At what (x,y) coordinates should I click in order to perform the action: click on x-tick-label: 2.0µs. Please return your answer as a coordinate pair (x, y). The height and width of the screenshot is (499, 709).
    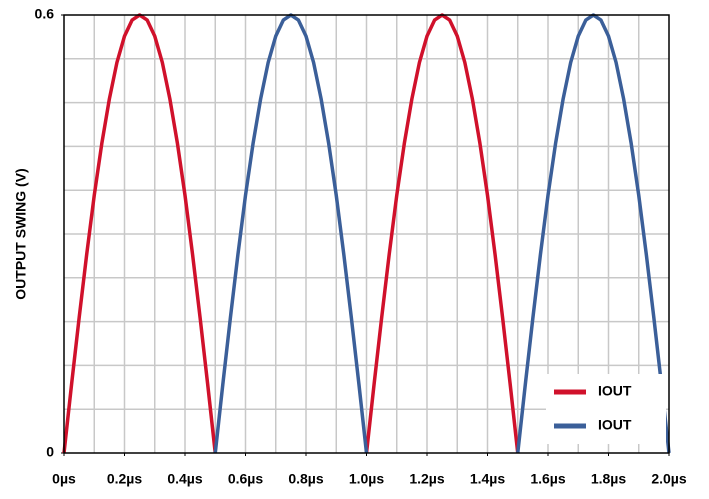
    Looking at the image, I should click on (669, 479).